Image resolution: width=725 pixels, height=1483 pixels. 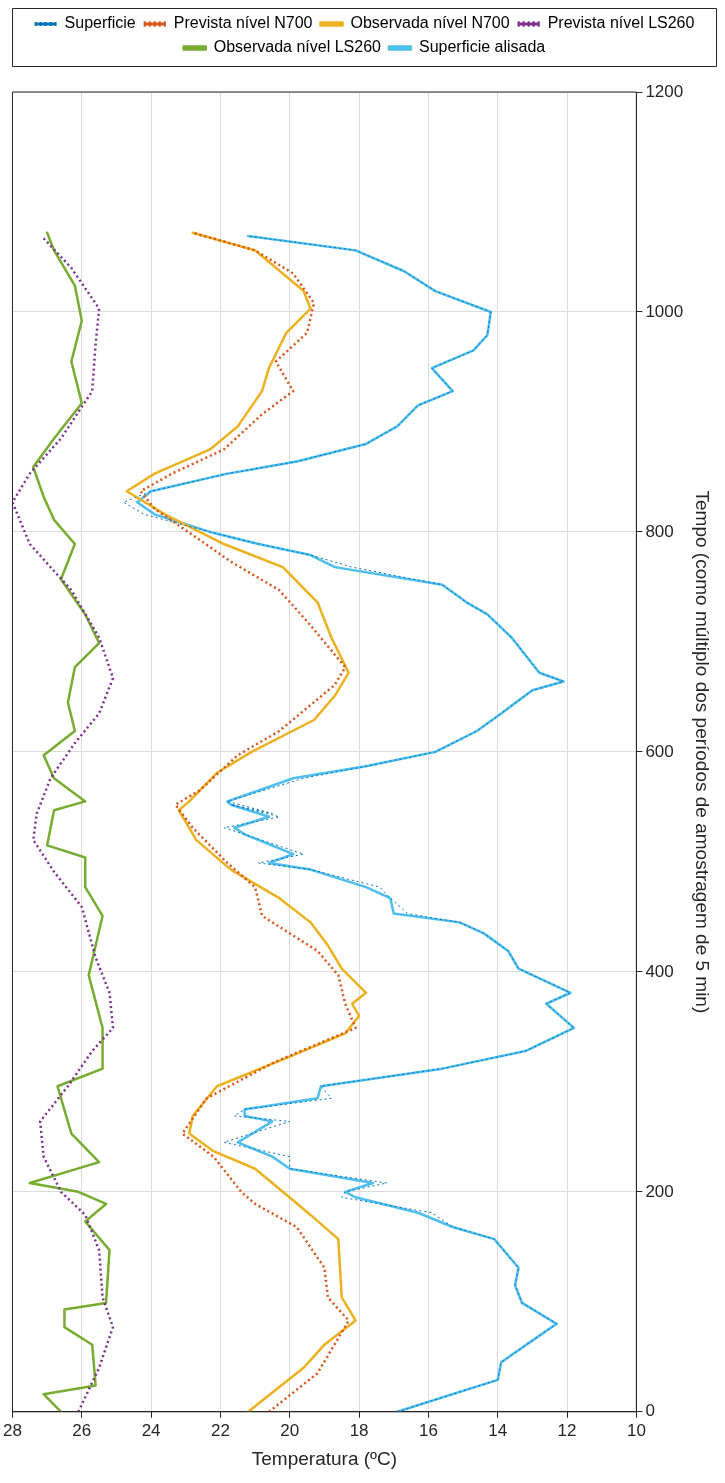 I want to click on legend-label: Prevista nível LS260, so click(x=621, y=23).